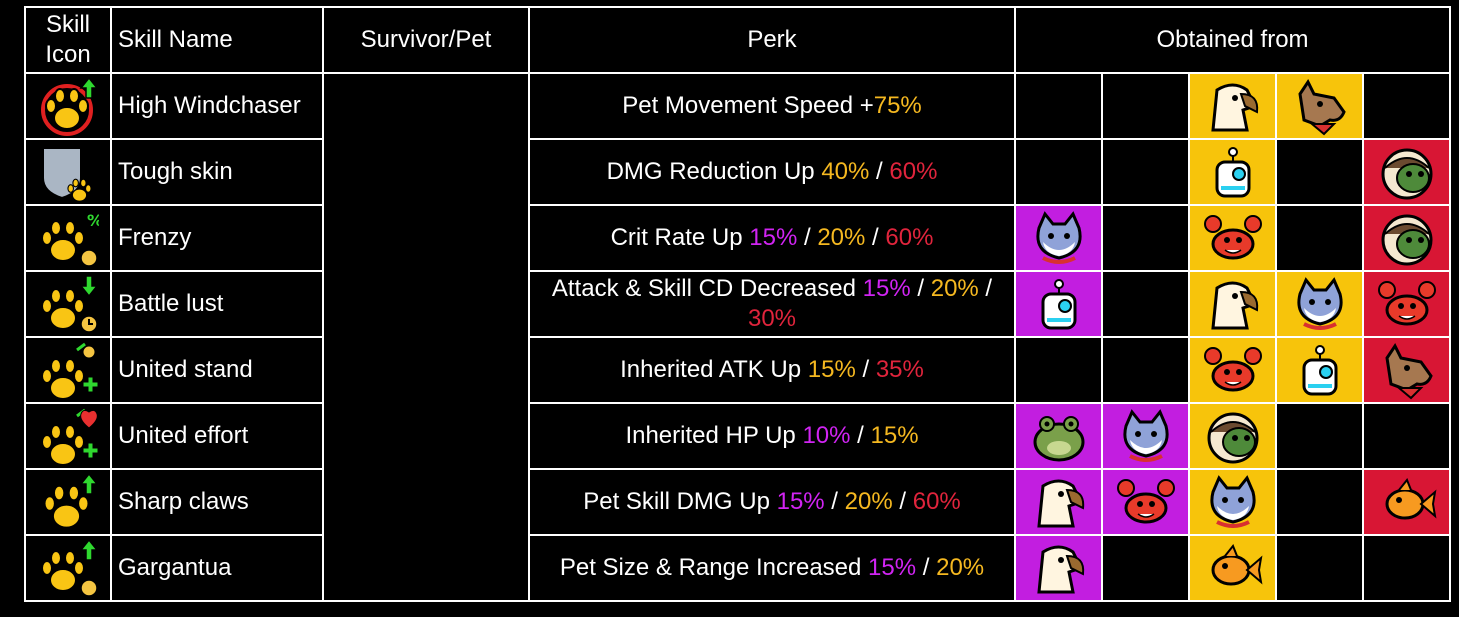  What do you see at coordinates (714, 567) in the screenshot?
I see `perk-segment: Pet Size & Range Increased` at bounding box center [714, 567].